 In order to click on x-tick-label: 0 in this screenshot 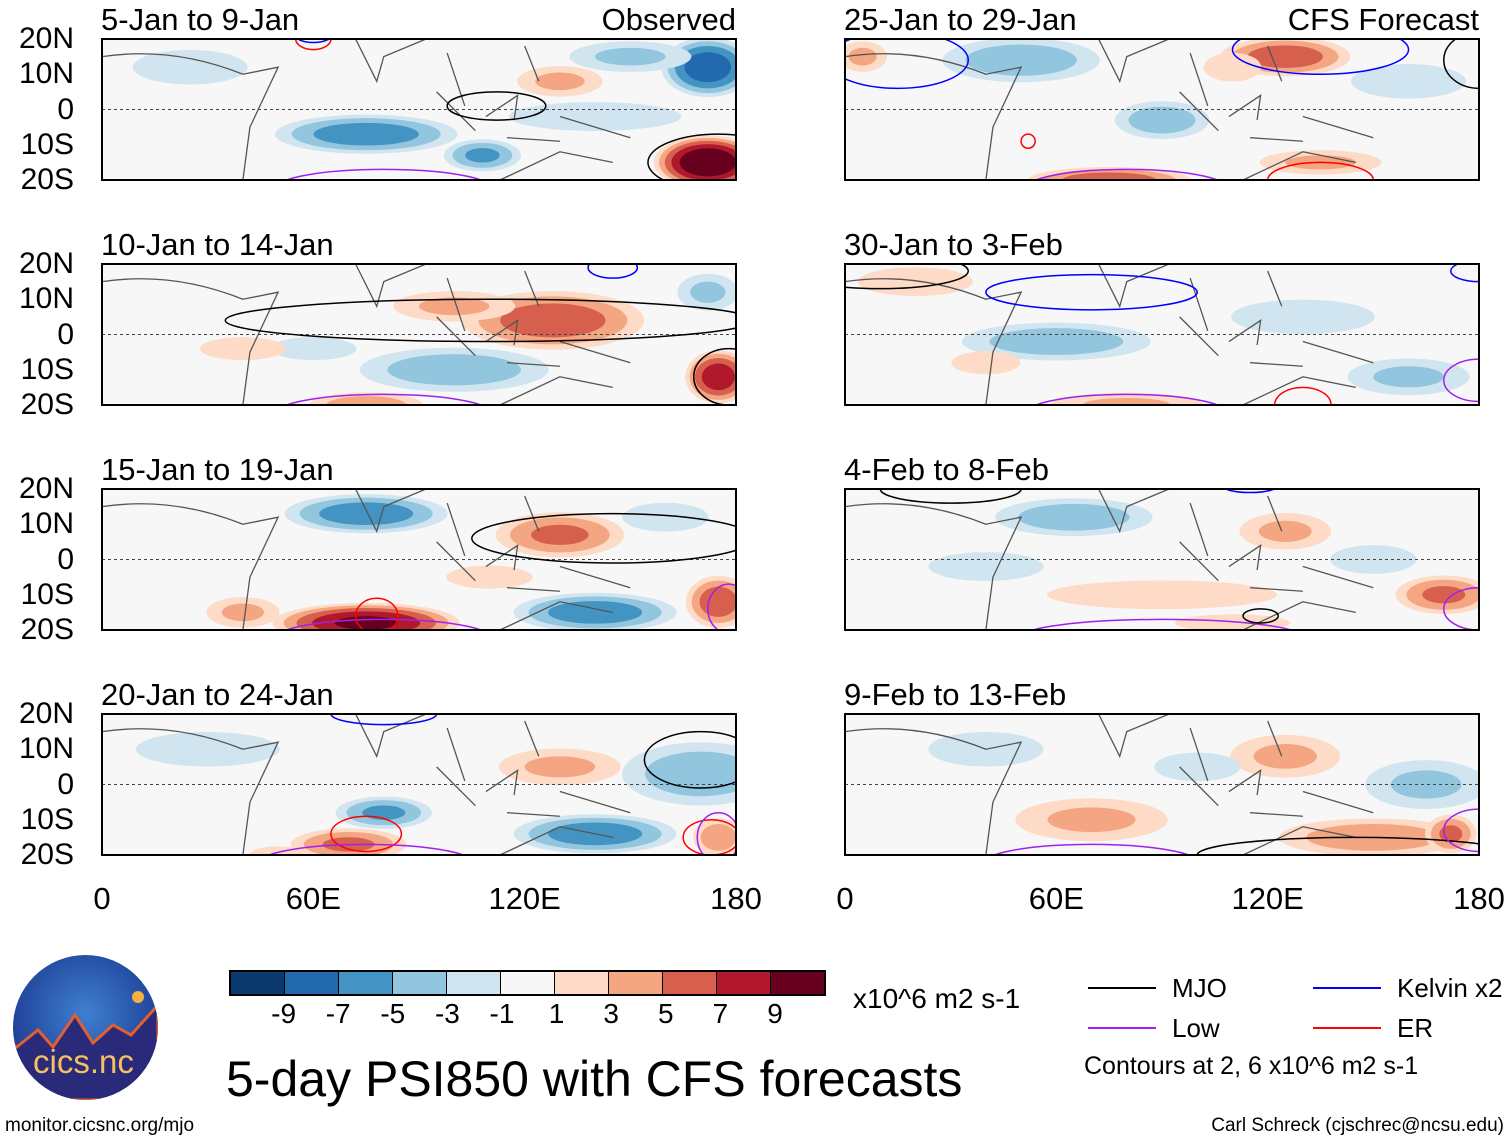, I will do `click(845, 898)`.